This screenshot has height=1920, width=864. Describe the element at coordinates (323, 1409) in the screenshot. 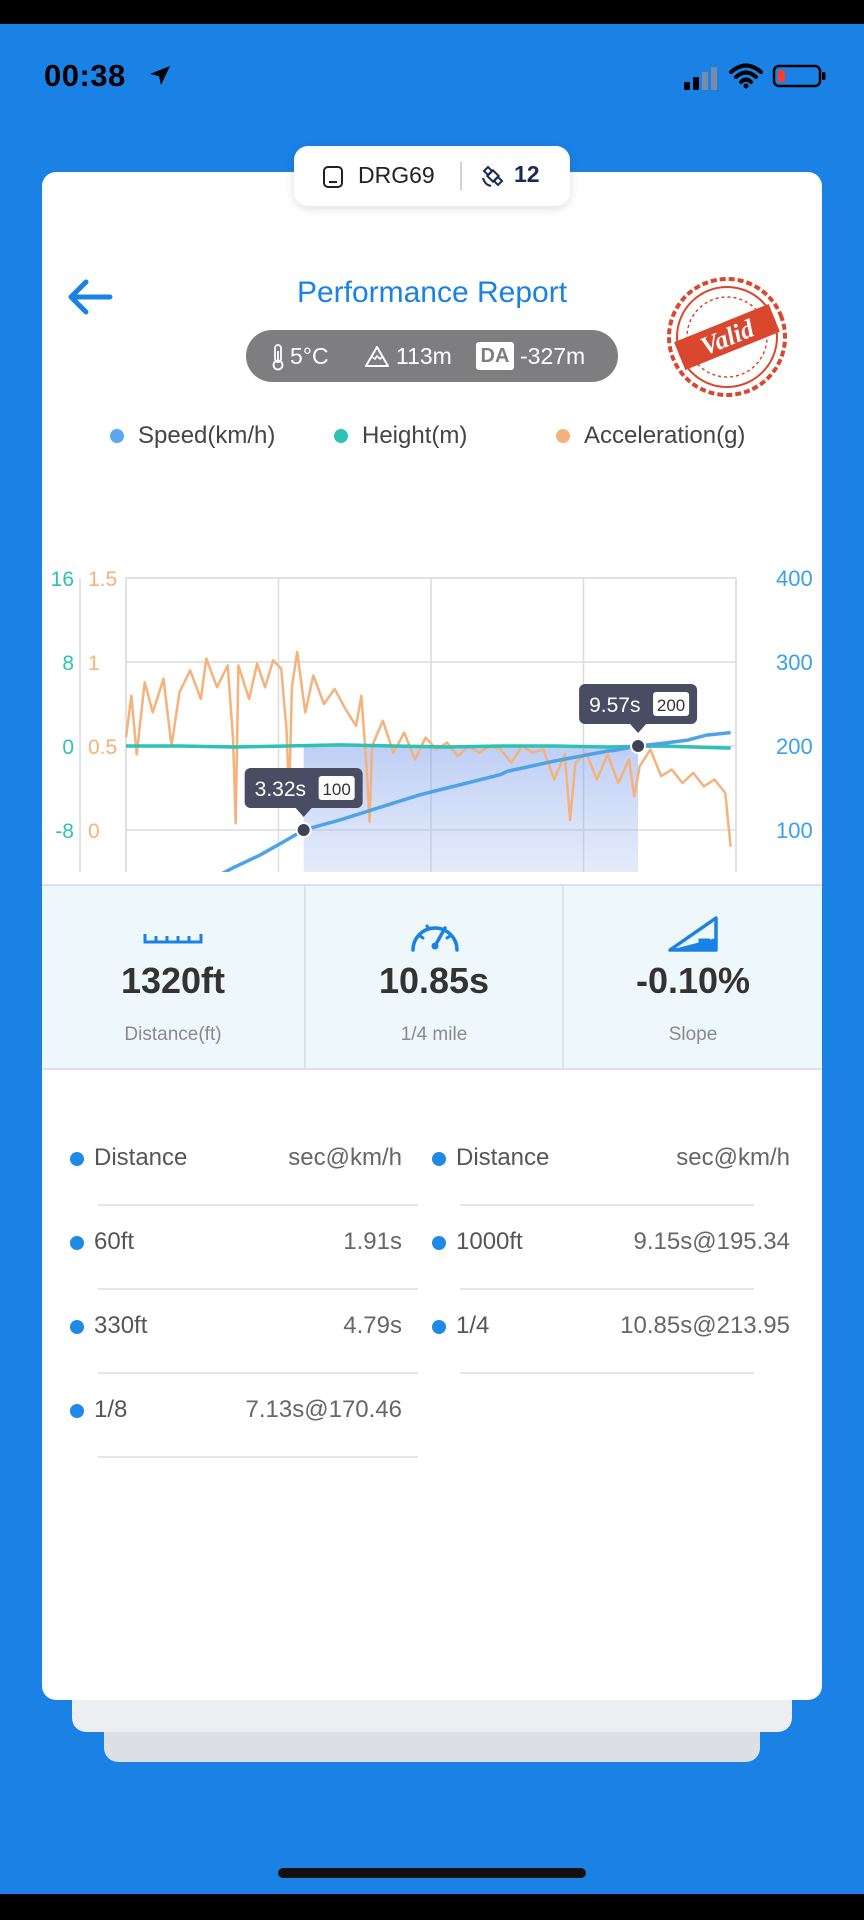

I see `split-value: 7.13s@170.46` at that location.